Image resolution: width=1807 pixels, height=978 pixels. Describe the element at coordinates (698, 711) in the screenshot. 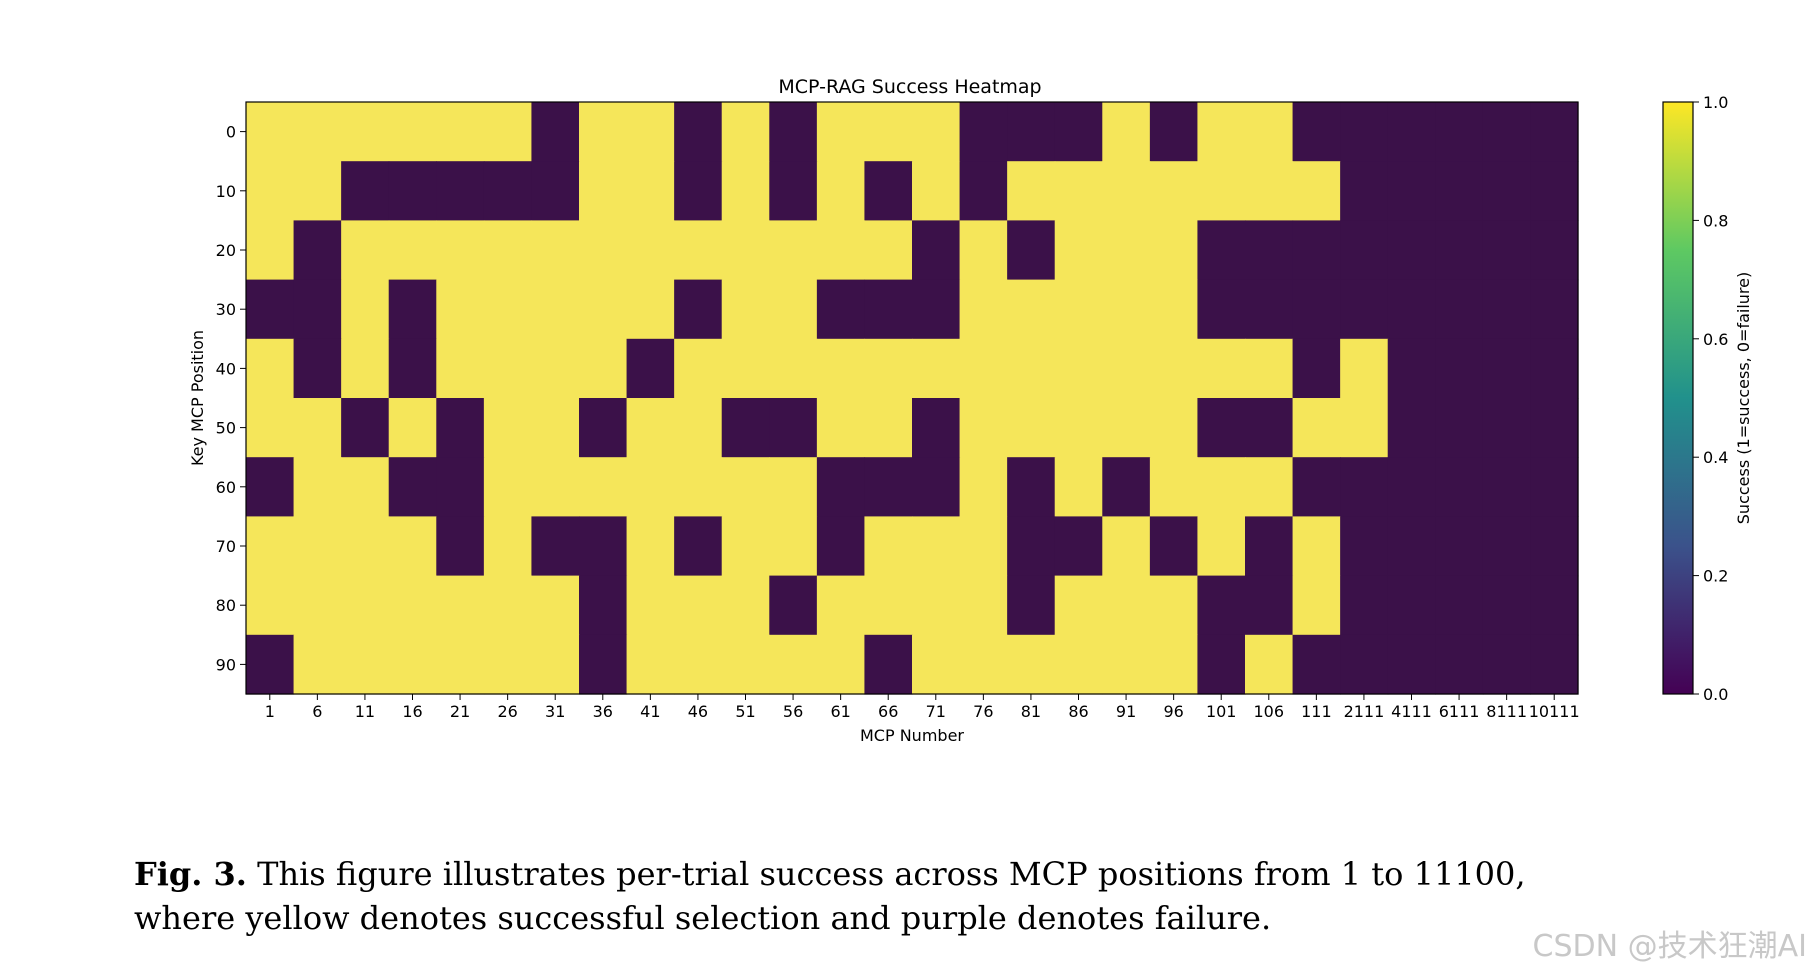

I see `x-tick-label: 46` at that location.